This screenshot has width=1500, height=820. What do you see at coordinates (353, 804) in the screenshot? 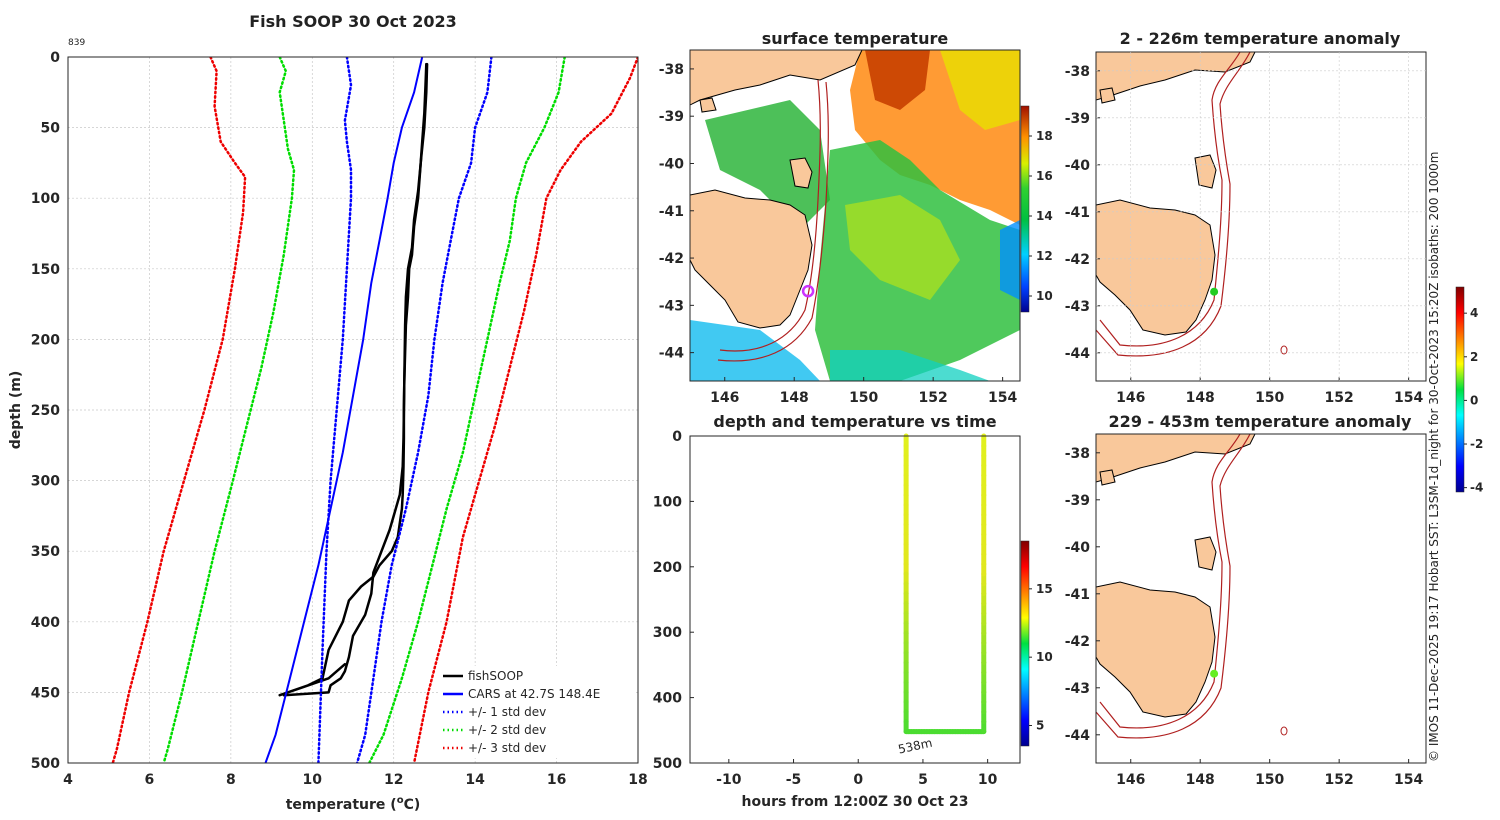
I see `profile-xlabel: temperature (oC)` at bounding box center [353, 804].